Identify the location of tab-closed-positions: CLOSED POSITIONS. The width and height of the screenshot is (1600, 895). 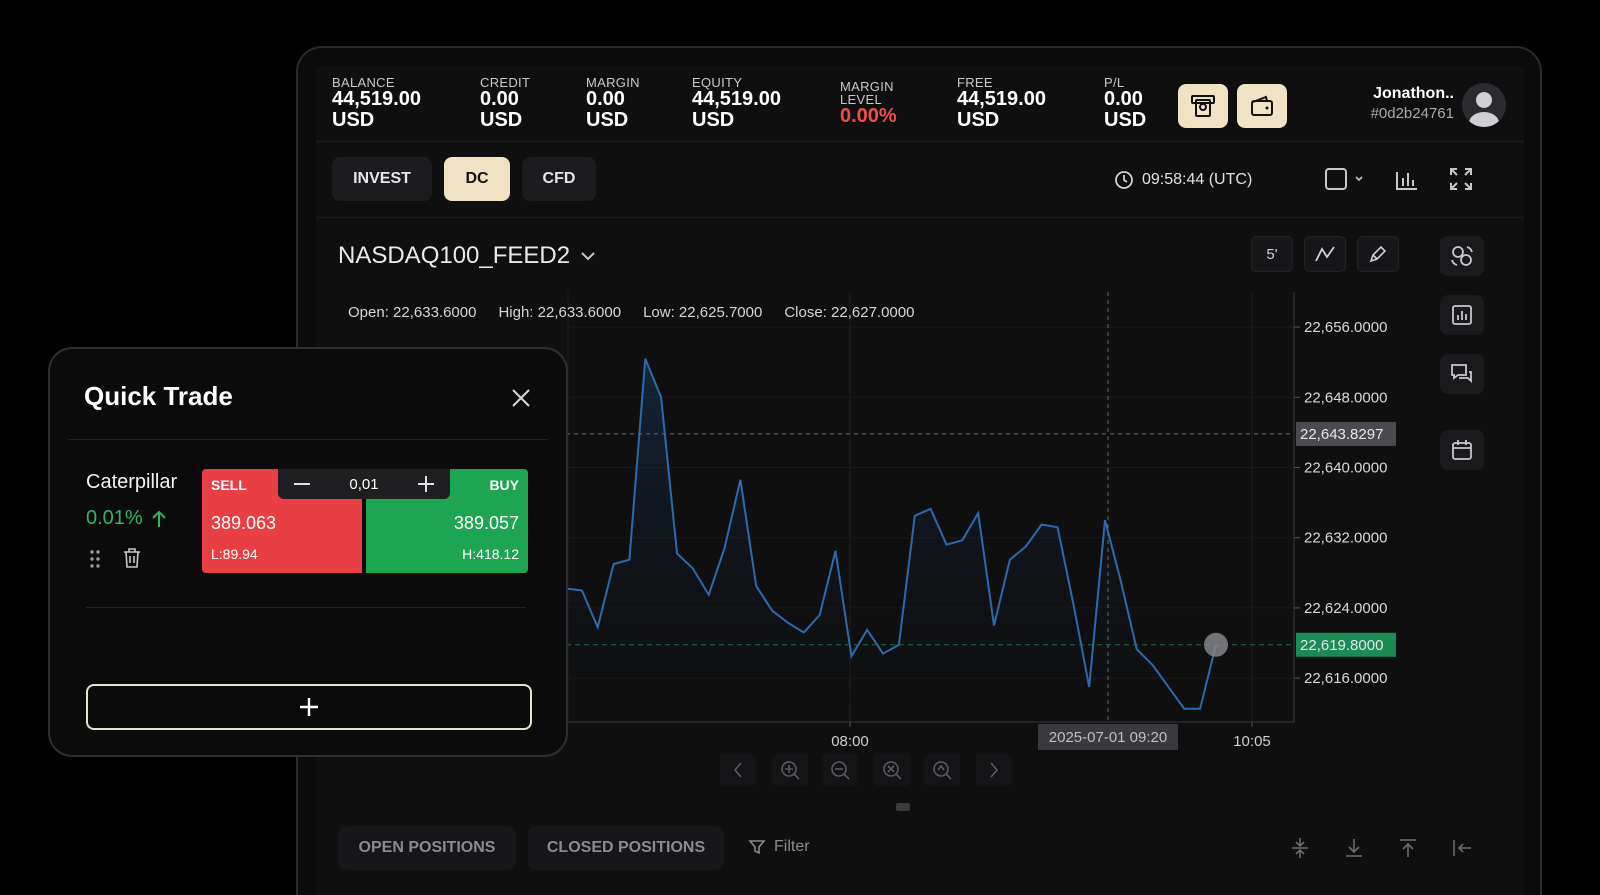
(626, 848).